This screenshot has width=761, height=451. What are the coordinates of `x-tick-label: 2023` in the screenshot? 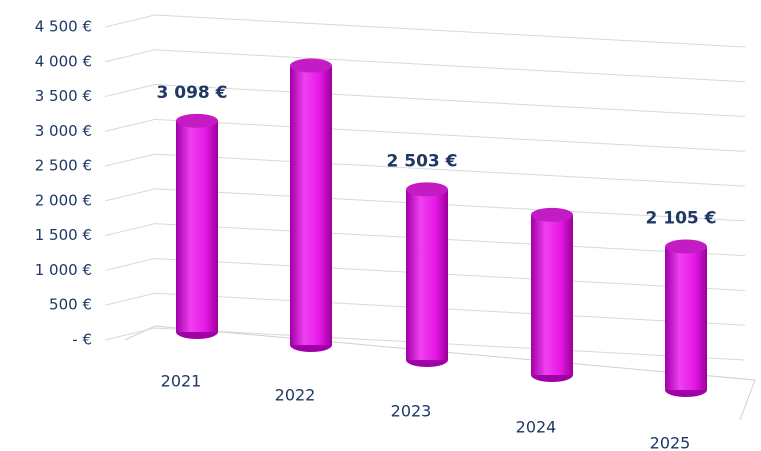 It's located at (411, 411).